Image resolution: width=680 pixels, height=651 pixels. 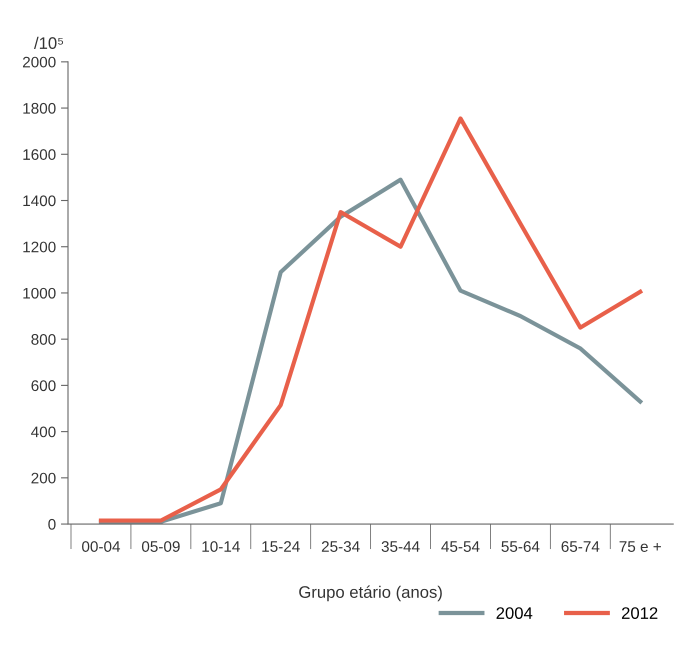 What do you see at coordinates (161, 546) in the screenshot?
I see `x-tick-label: 05-09` at bounding box center [161, 546].